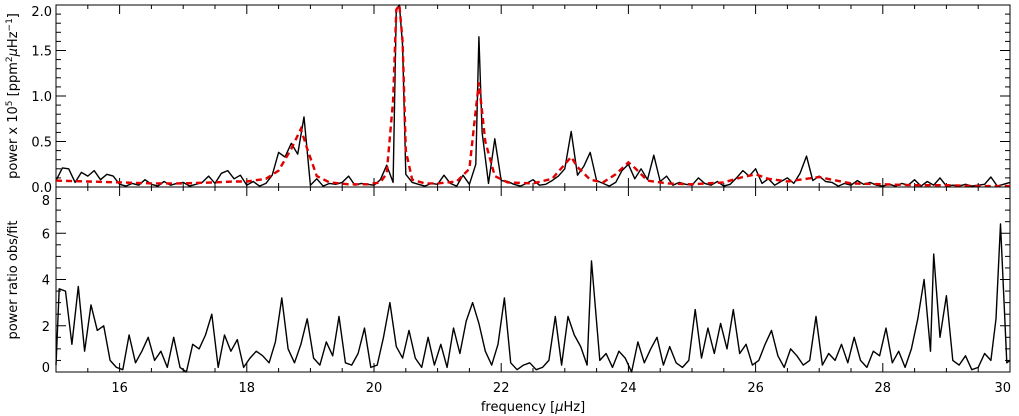 This screenshot has height=416, width=1019. What do you see at coordinates (46, 234) in the screenshot?
I see `y-tick-label: 6` at bounding box center [46, 234].